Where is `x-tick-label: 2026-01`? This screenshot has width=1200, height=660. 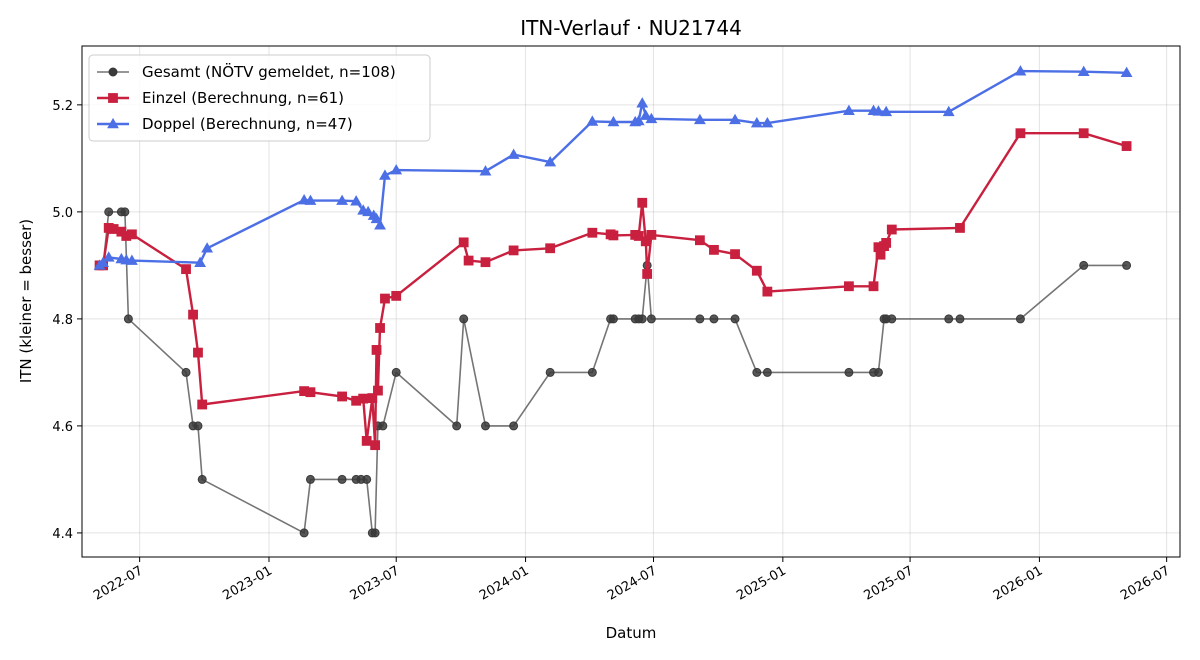
x-tick-label: 2026-01 is located at coordinates (1018, 583).